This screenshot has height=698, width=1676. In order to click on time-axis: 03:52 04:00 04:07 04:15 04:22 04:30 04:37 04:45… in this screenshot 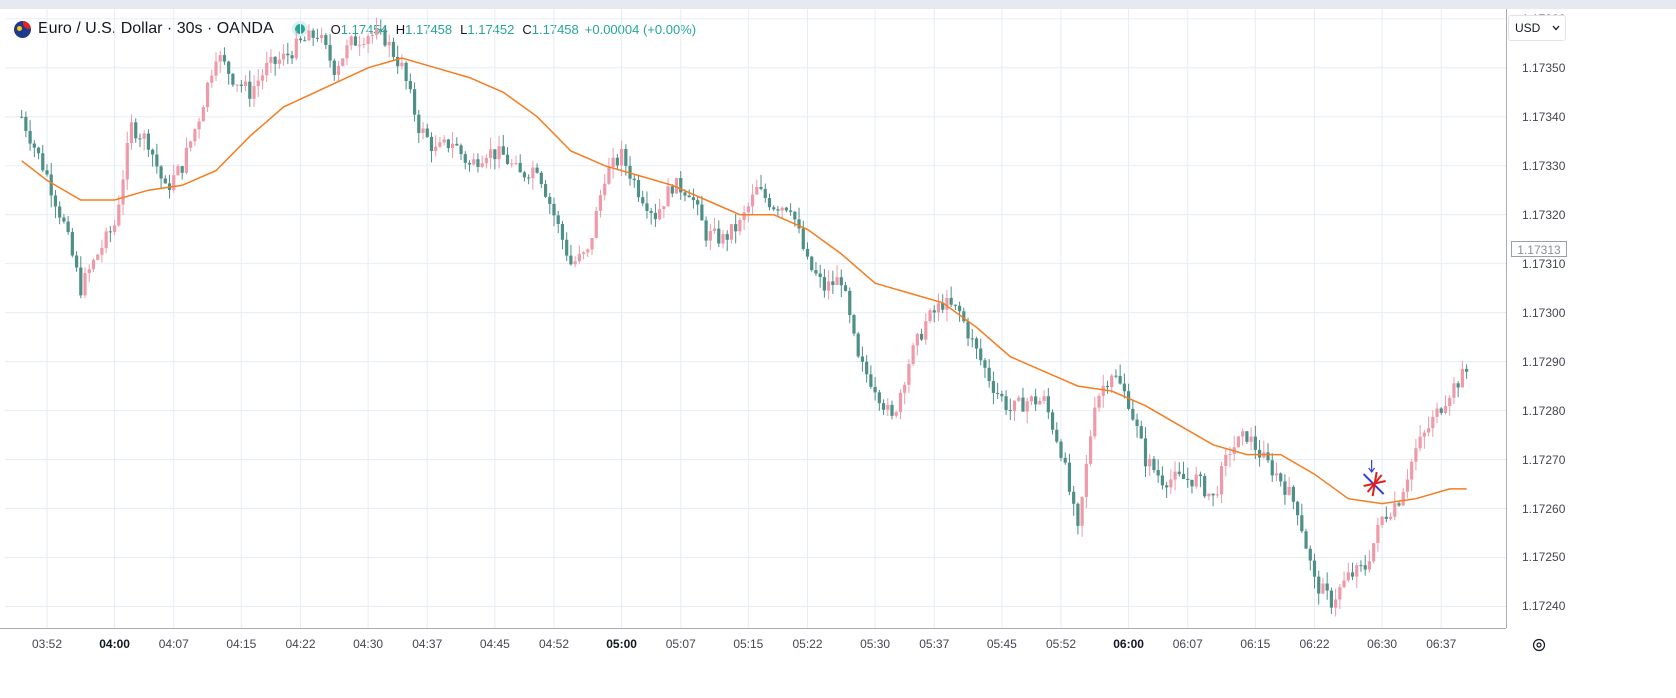, I will do `click(753, 643)`.